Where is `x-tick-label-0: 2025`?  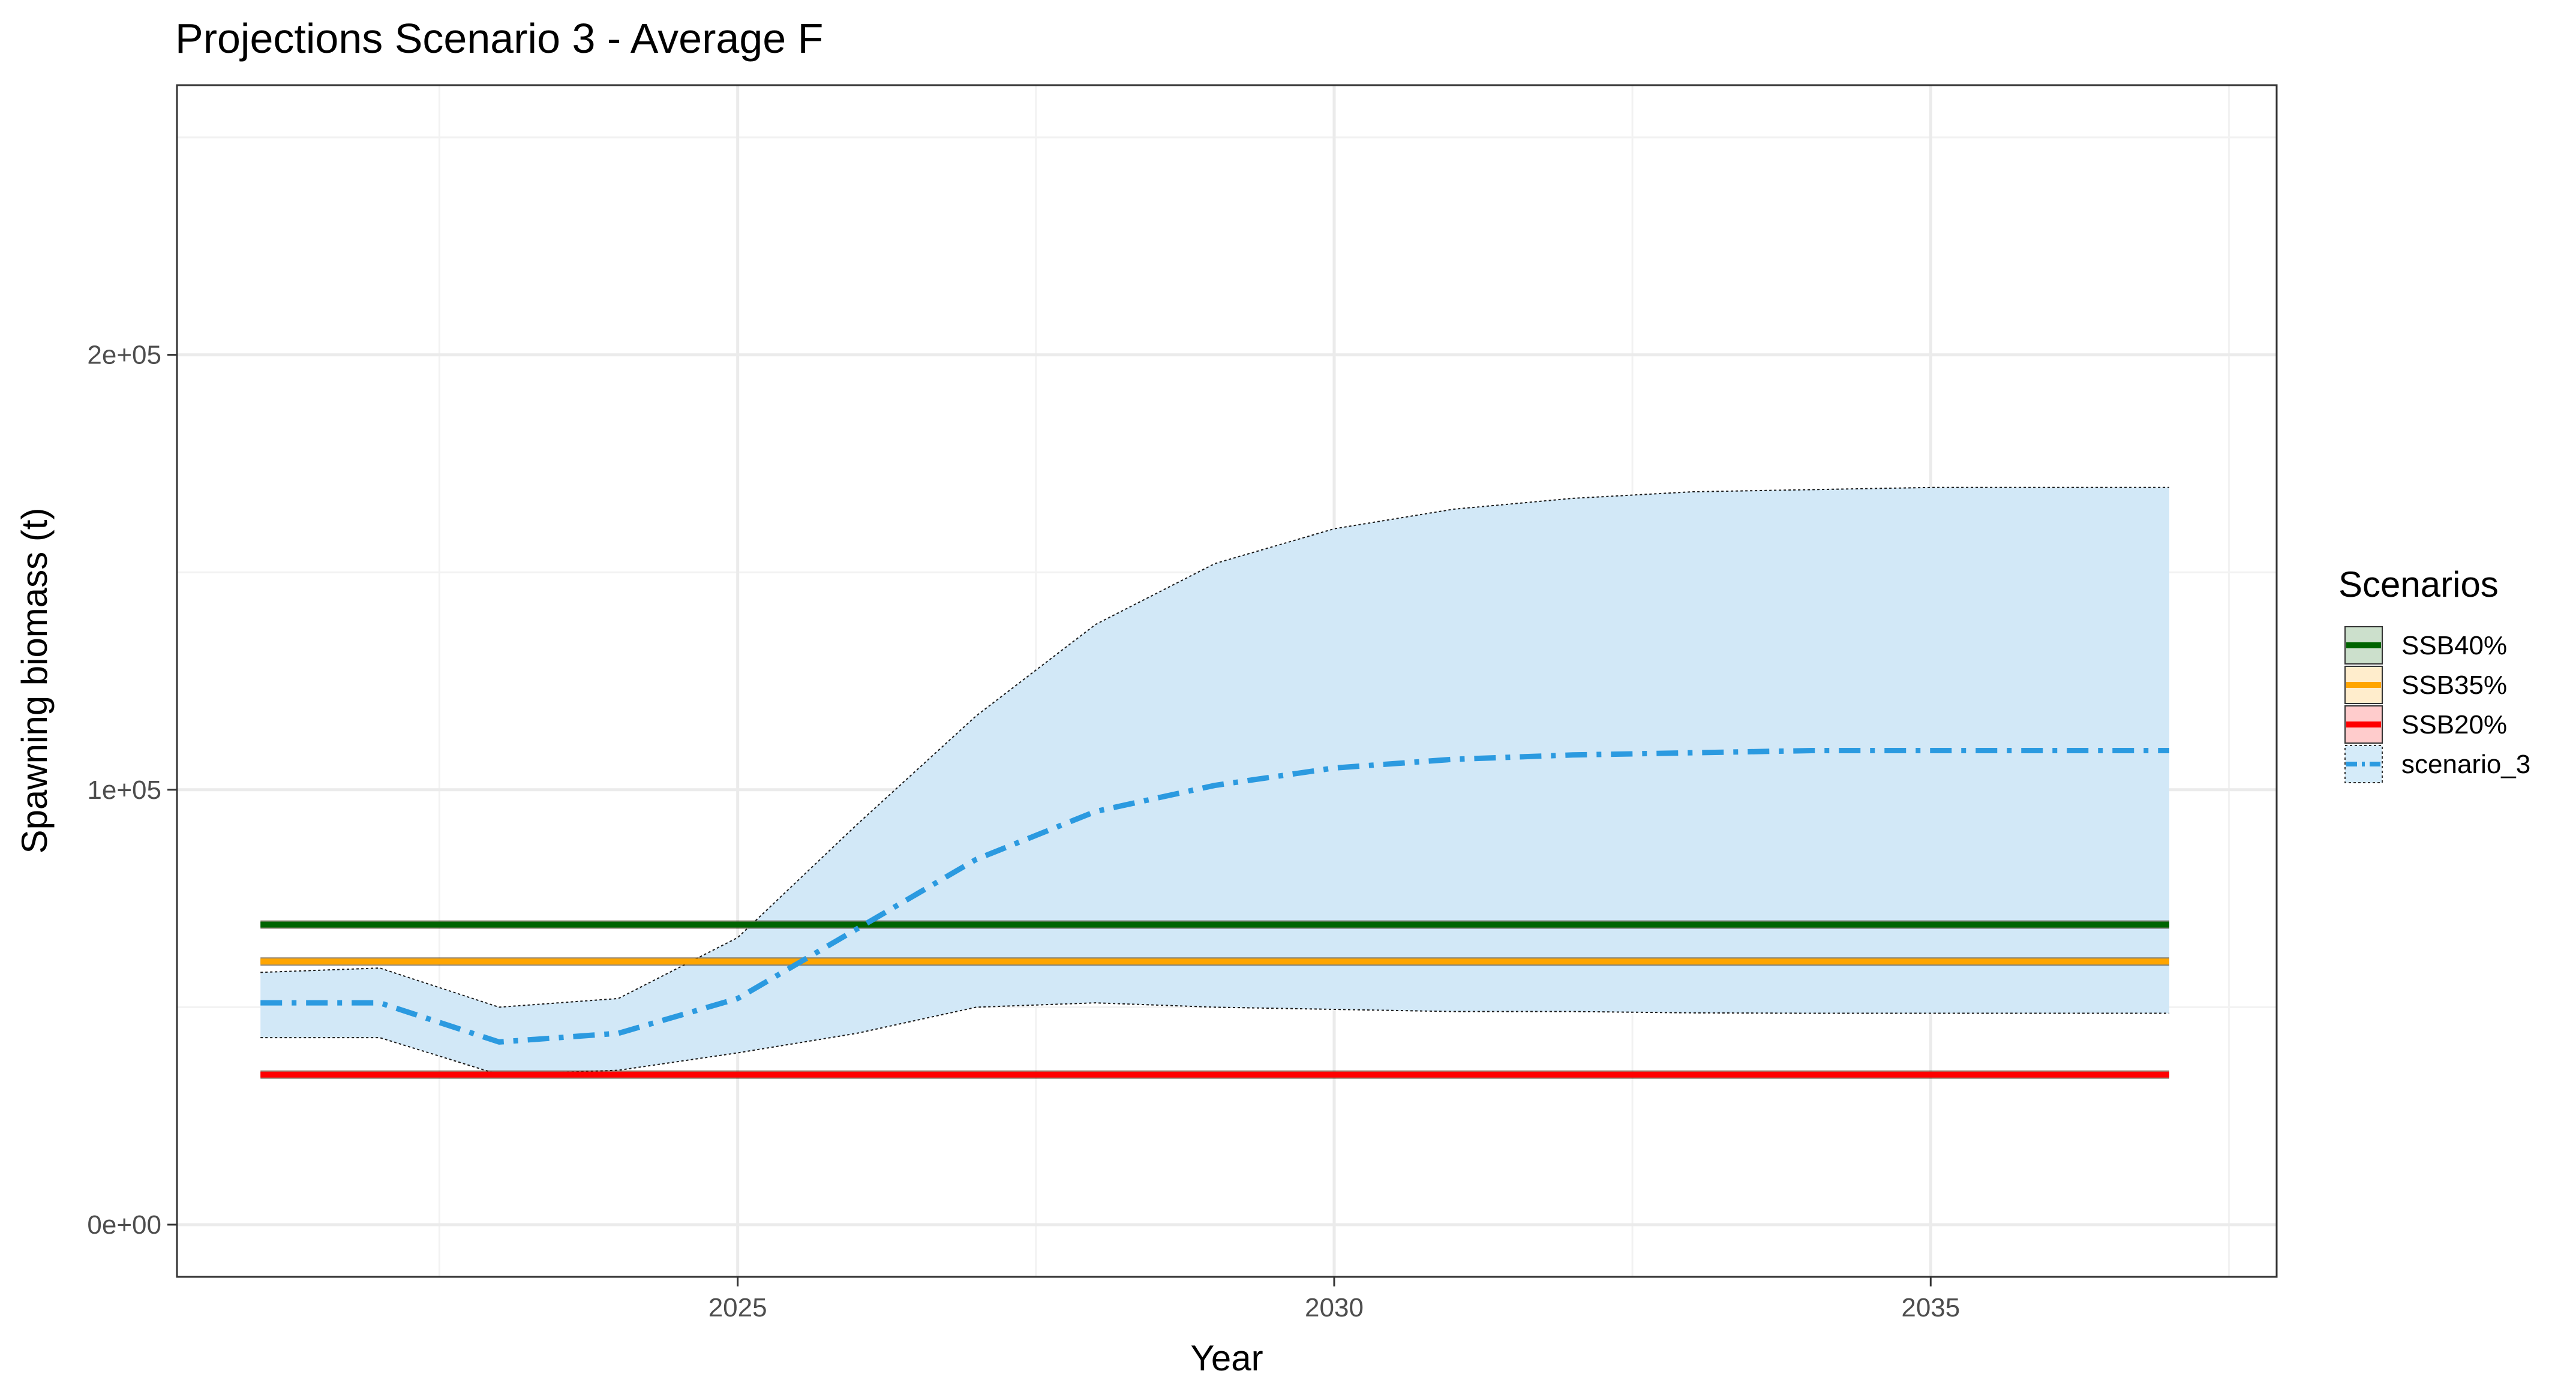 x-tick-label-0: 2025 is located at coordinates (737, 1307).